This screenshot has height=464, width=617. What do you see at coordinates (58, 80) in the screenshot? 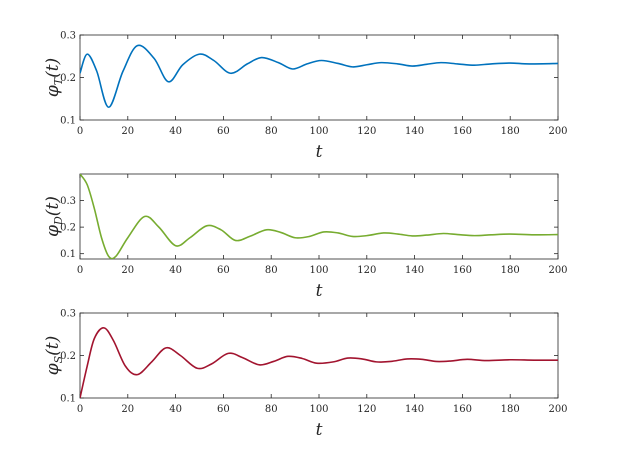
I see `y-axis-label-subscript: T` at bounding box center [58, 80].